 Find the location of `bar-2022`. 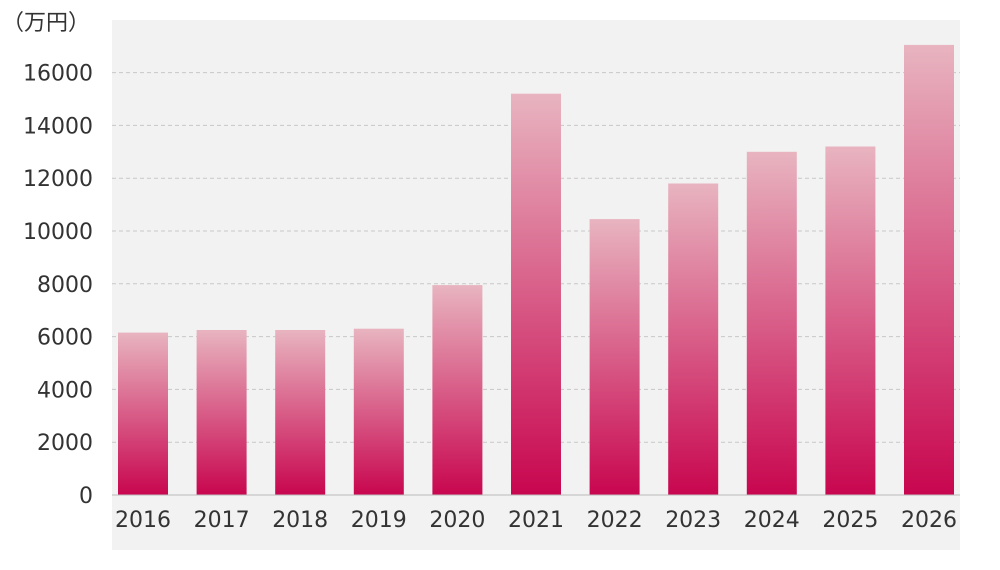

bar-2022 is located at coordinates (614, 357).